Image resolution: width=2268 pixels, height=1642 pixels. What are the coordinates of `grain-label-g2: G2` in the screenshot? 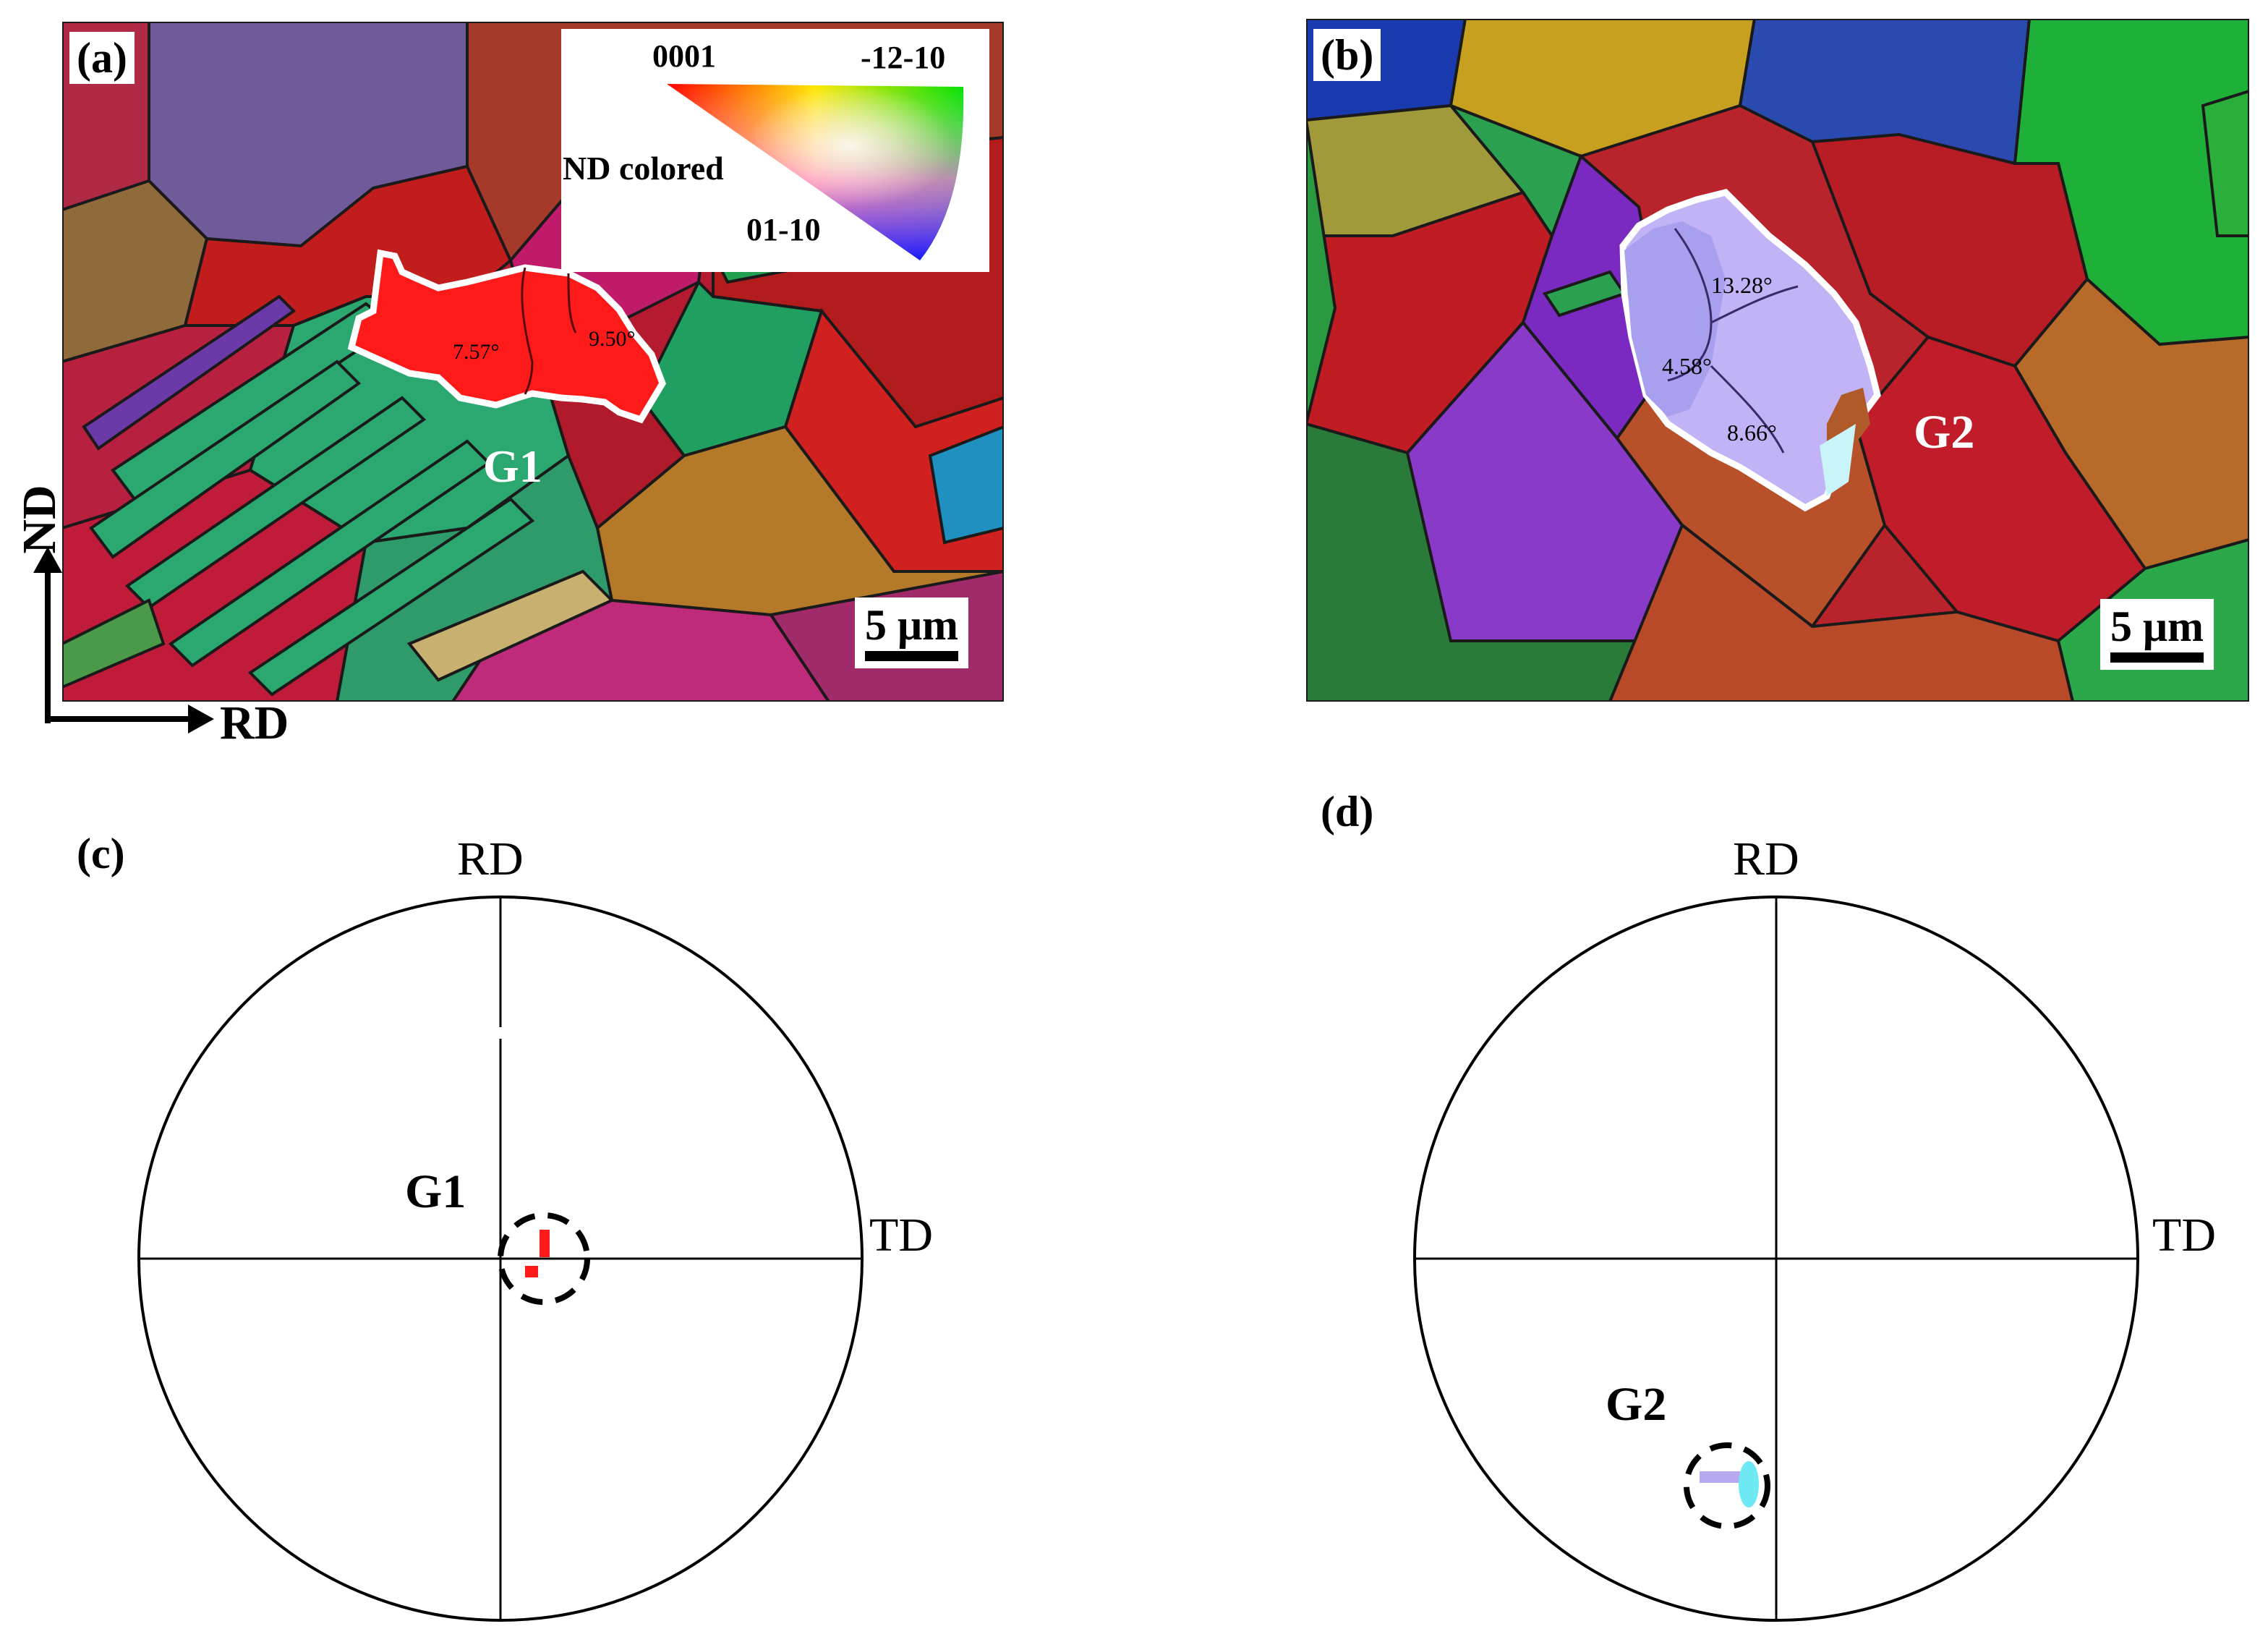 It's located at (1944, 433).